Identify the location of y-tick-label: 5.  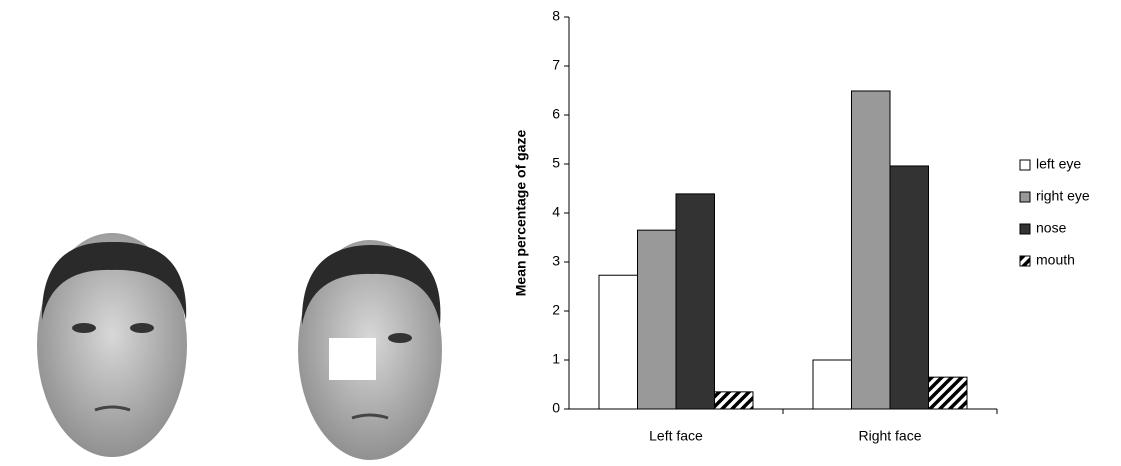
(556, 163).